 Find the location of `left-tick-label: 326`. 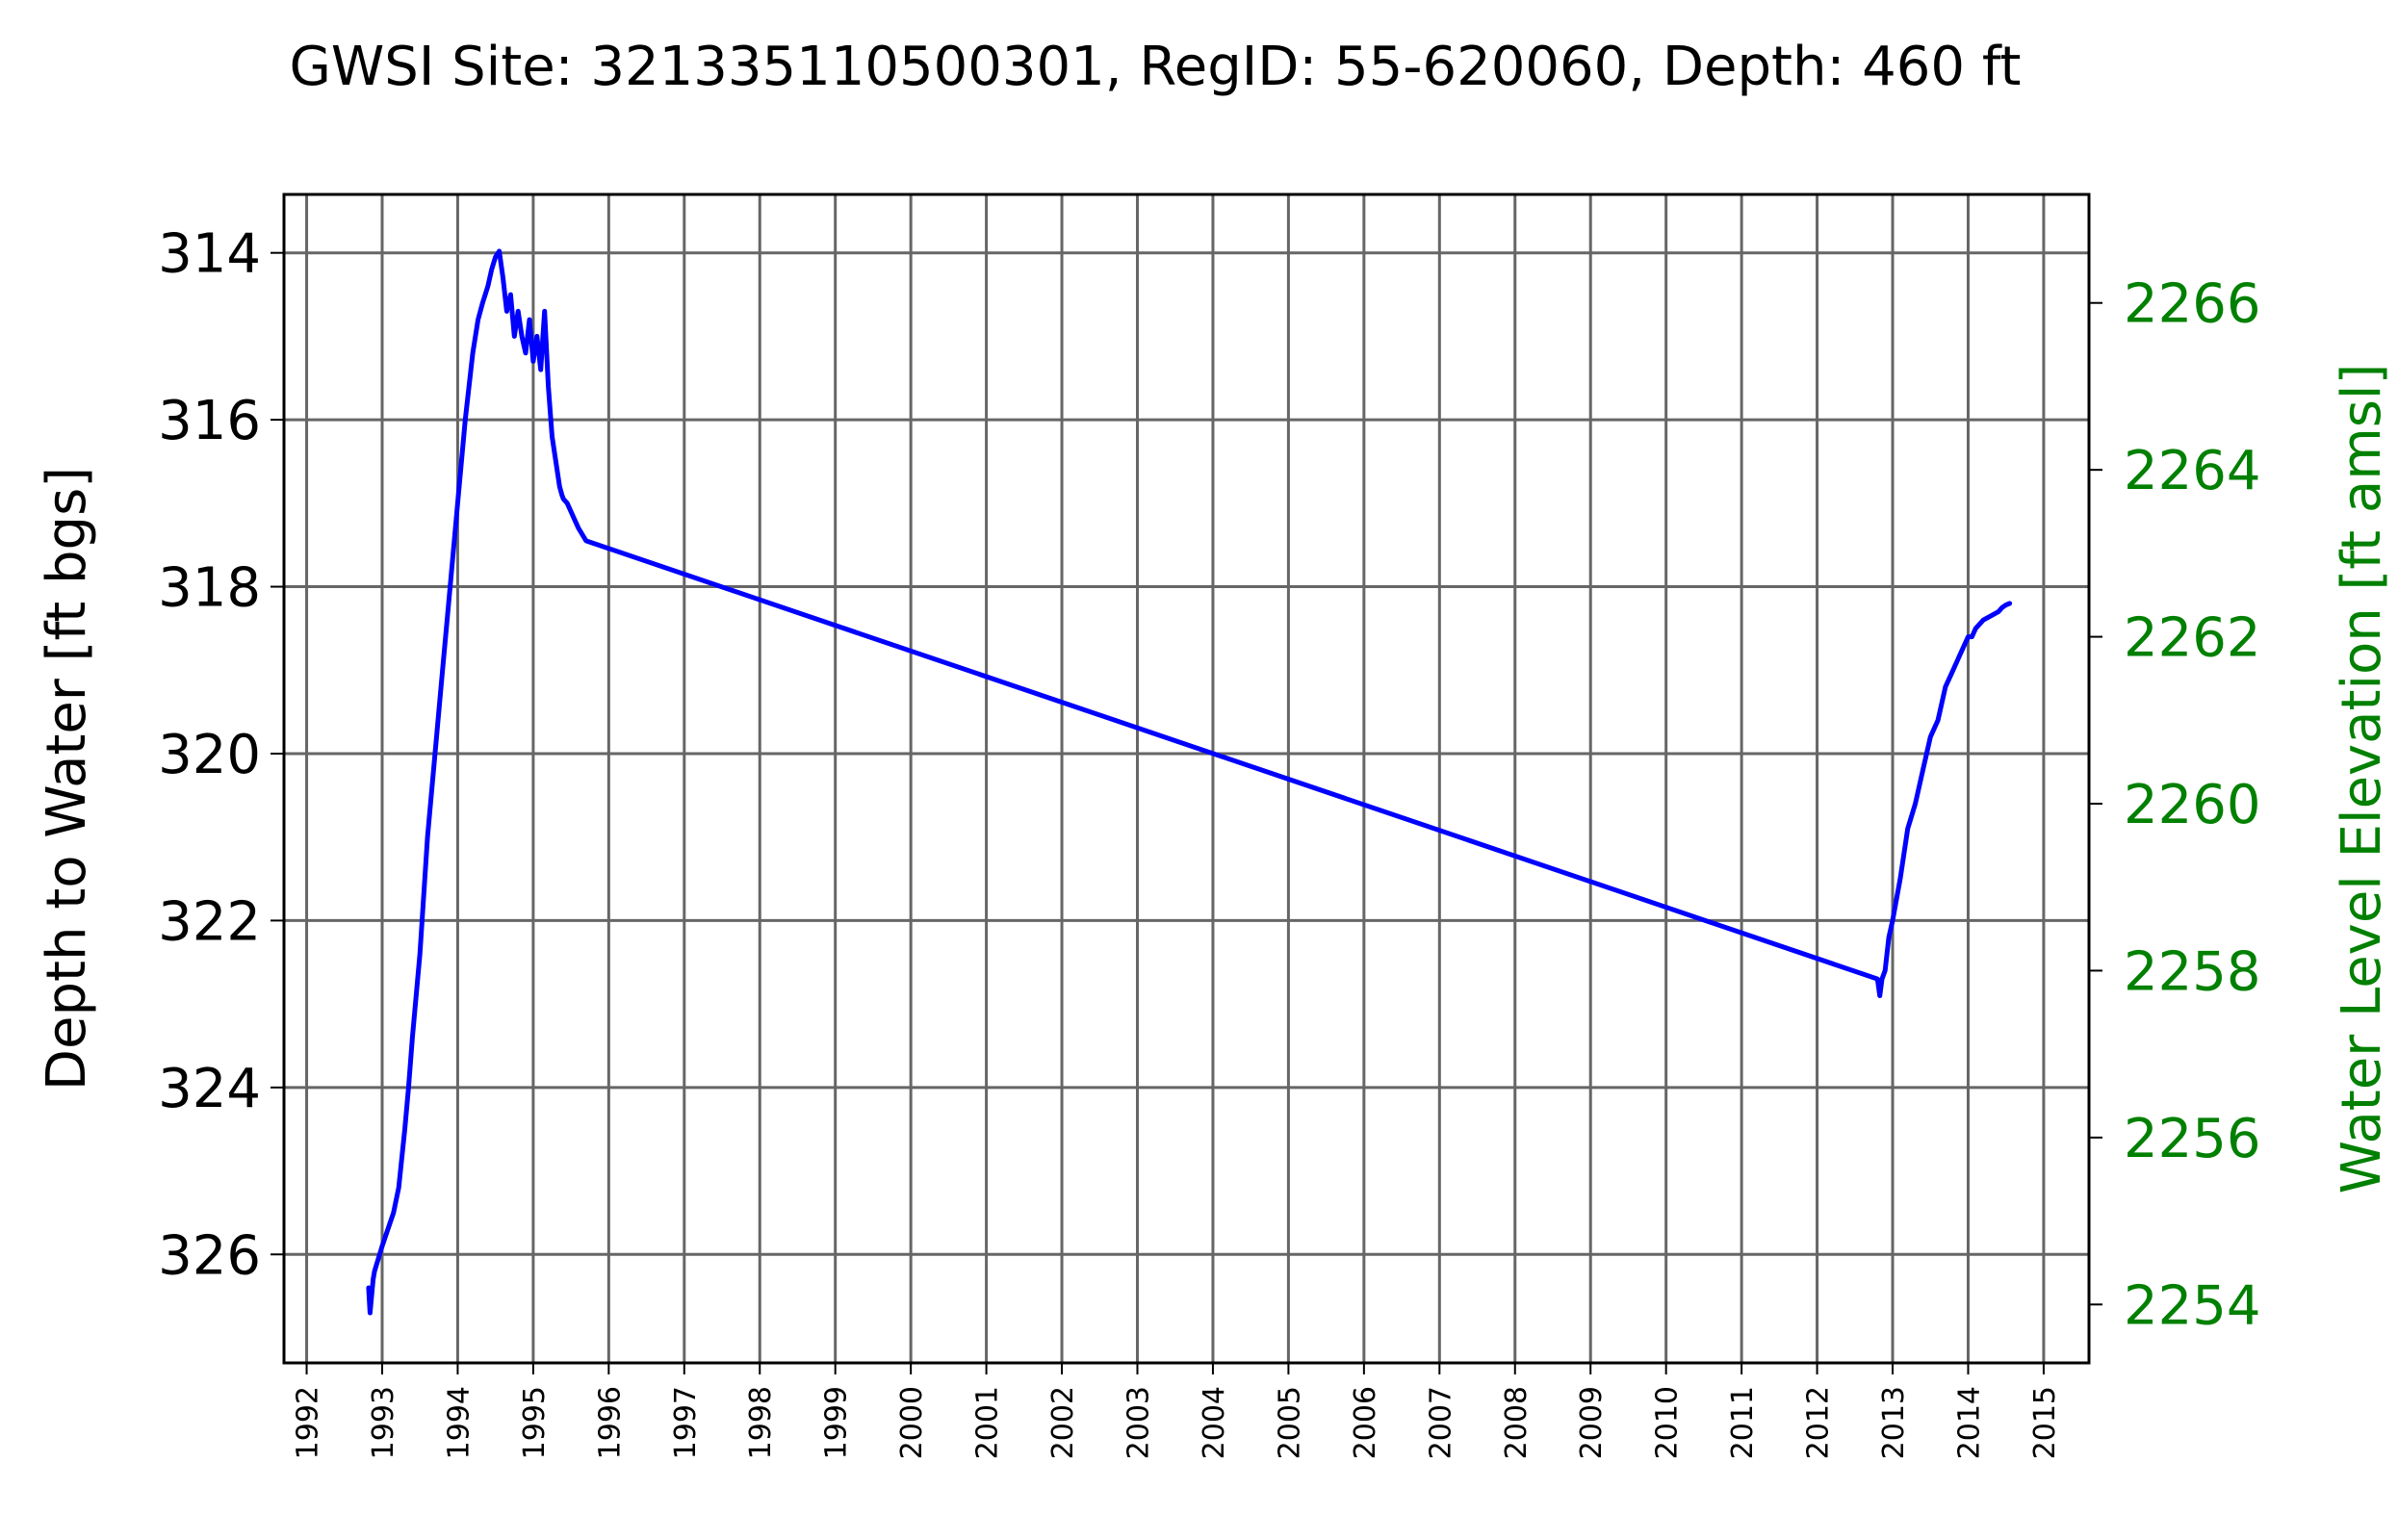

left-tick-label: 326 is located at coordinates (209, 1255).